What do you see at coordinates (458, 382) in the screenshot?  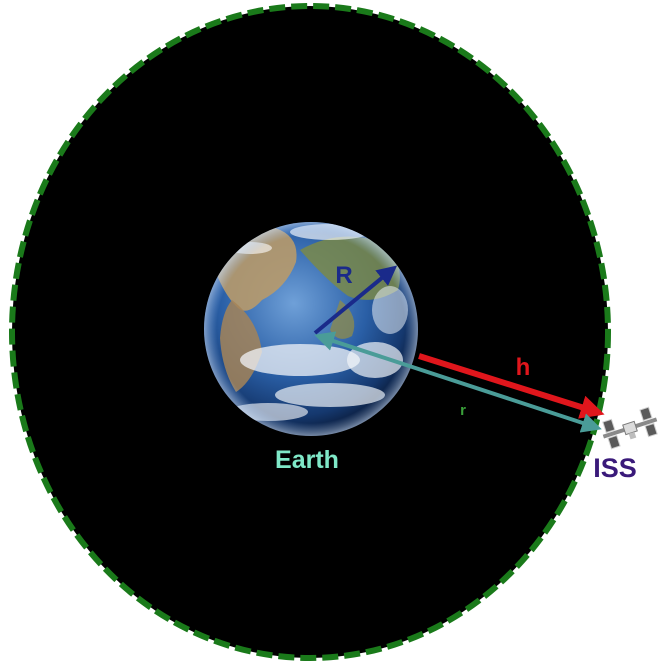 I see `orbit-radius-arrow` at bounding box center [458, 382].